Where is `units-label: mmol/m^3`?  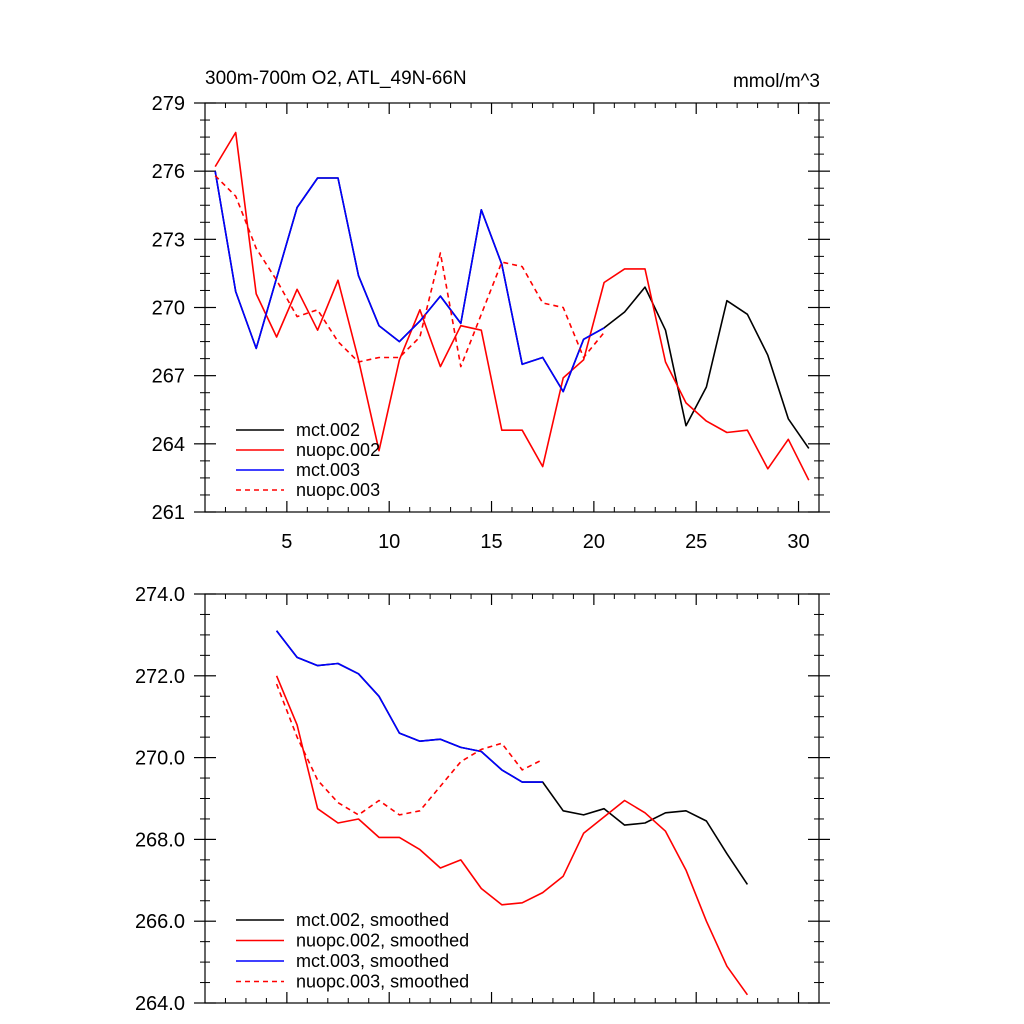
units-label: mmol/m^3 is located at coordinates (776, 81).